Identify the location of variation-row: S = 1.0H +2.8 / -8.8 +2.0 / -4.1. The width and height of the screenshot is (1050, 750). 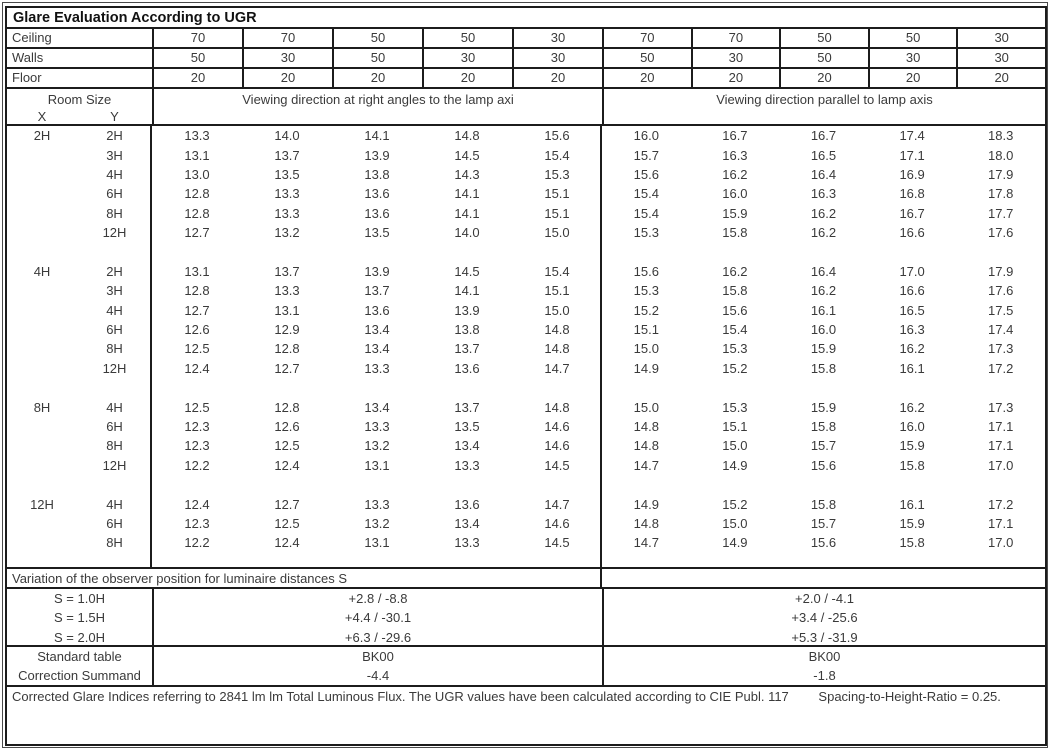
(526, 599).